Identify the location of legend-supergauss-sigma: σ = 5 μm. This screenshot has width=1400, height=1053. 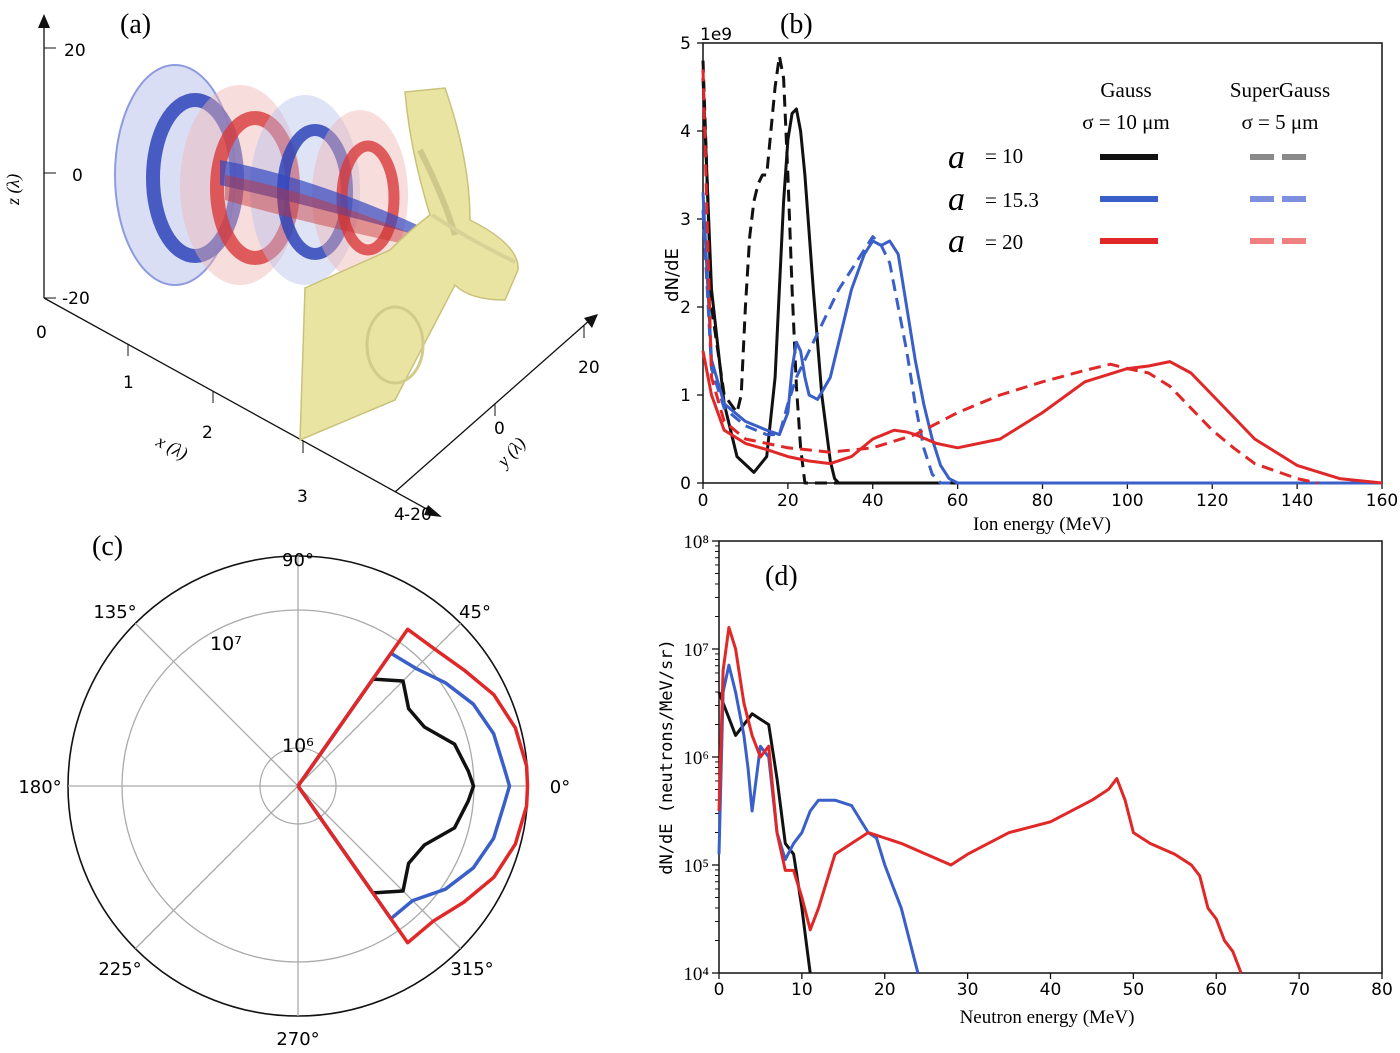
(1279, 122).